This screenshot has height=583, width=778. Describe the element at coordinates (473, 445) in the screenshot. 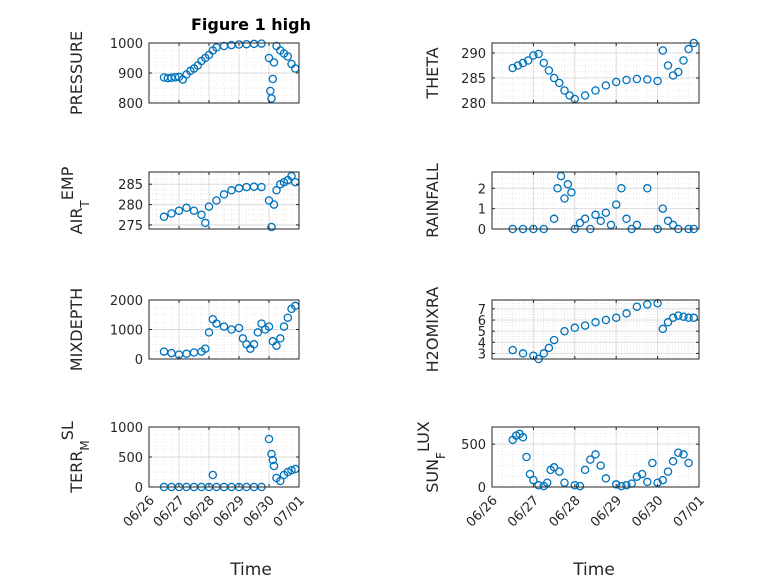

I see `y-tick-label: 500` at that location.